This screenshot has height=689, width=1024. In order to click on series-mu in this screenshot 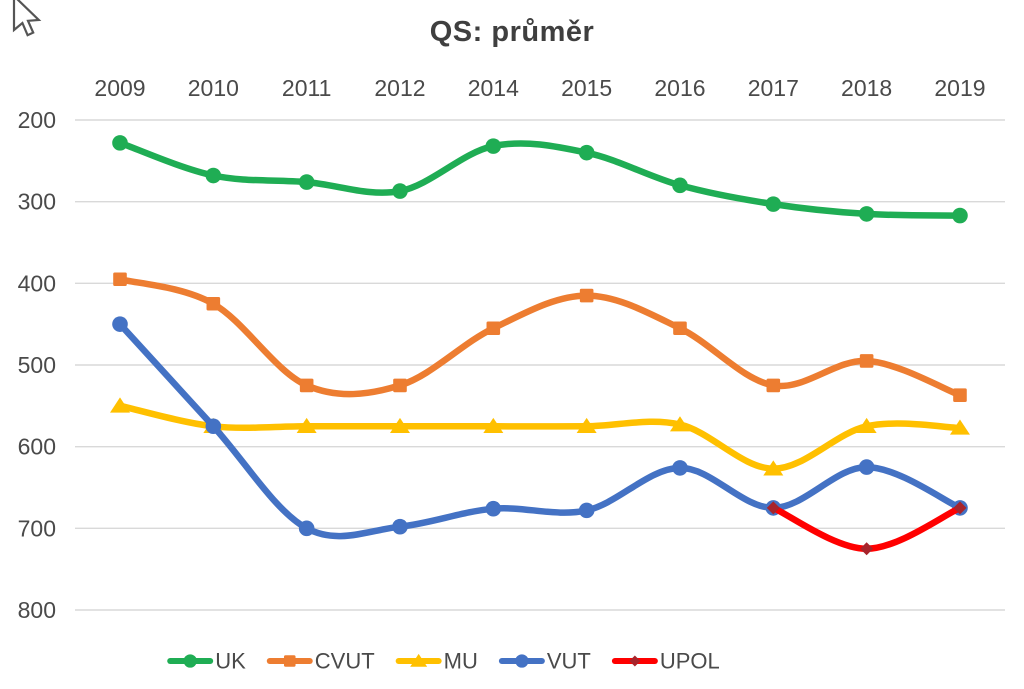, I will do `click(540, 436)`.